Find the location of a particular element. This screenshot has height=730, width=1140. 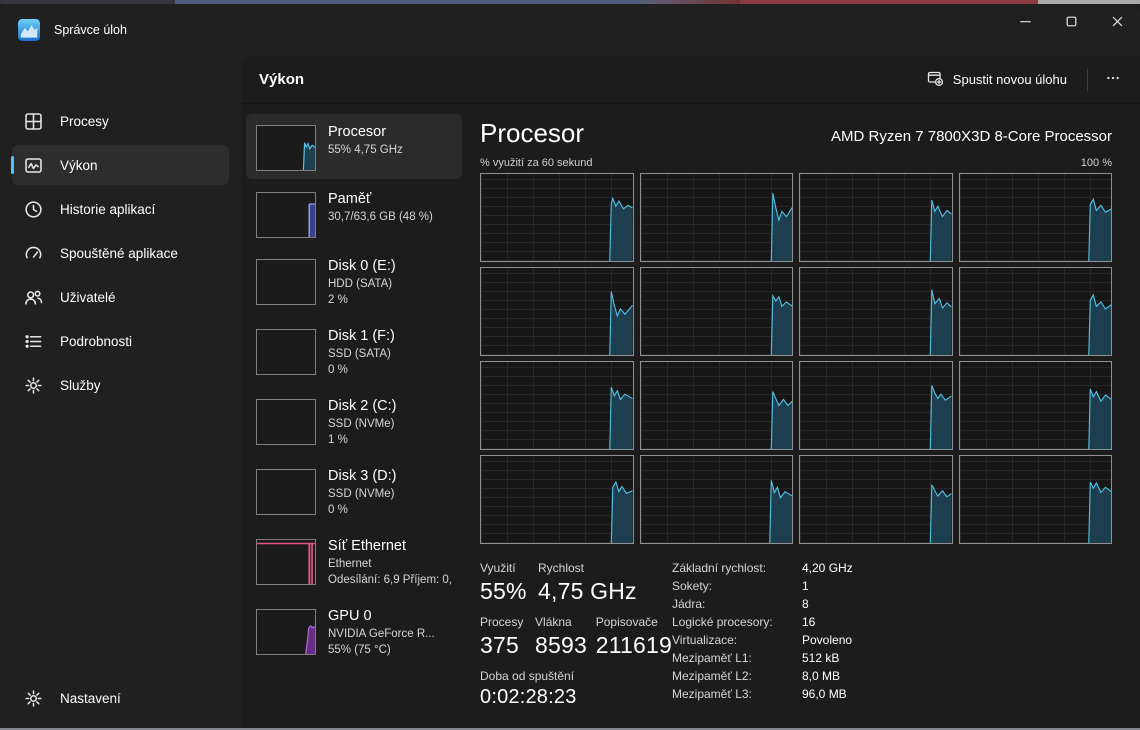

history-icon is located at coordinates (33, 209).